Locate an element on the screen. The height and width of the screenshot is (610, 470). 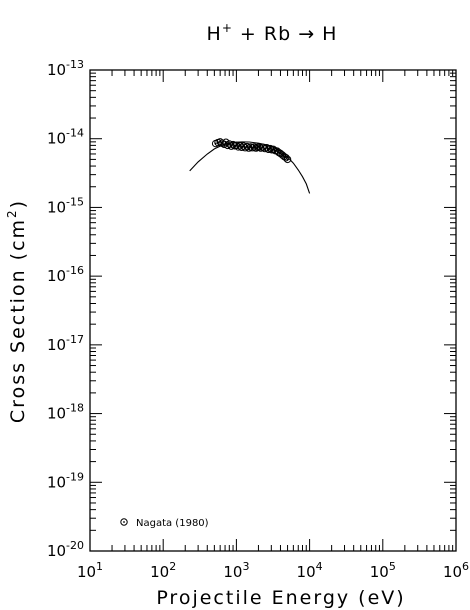
y-tick-label: 10-15 is located at coordinates (65, 205).